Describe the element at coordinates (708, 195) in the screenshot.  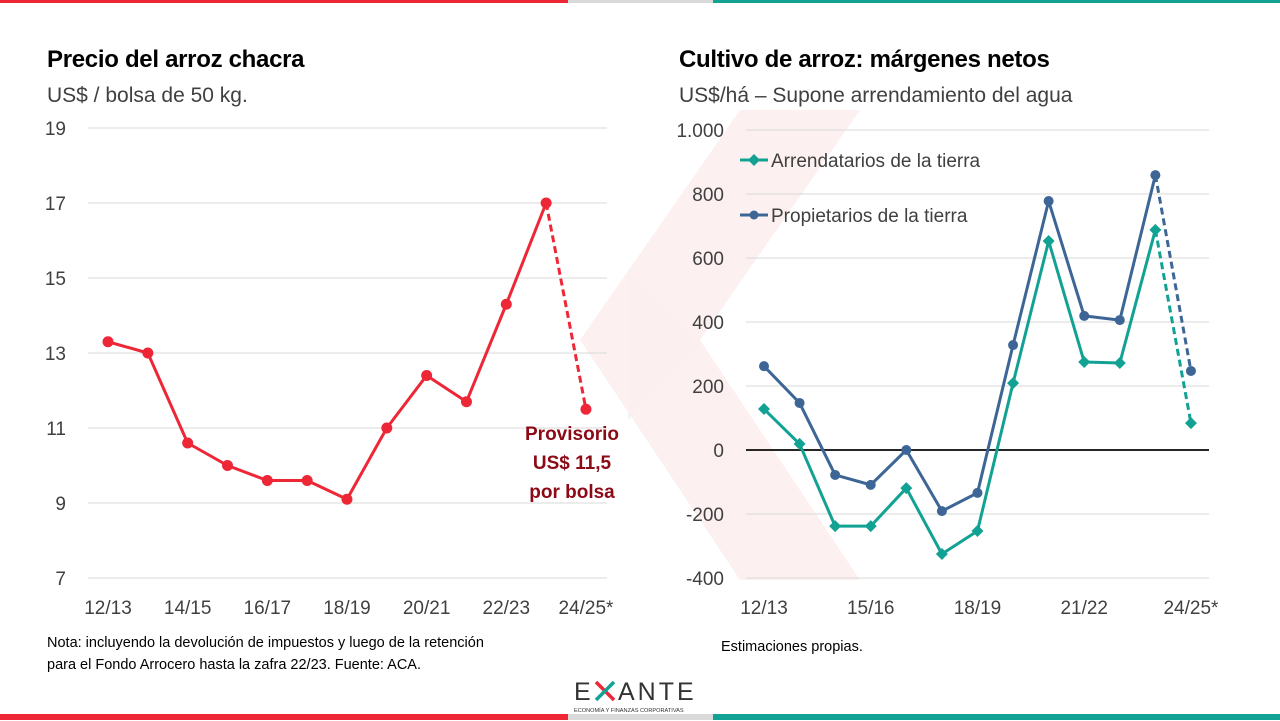
I see `y-tick-label: 800` at that location.